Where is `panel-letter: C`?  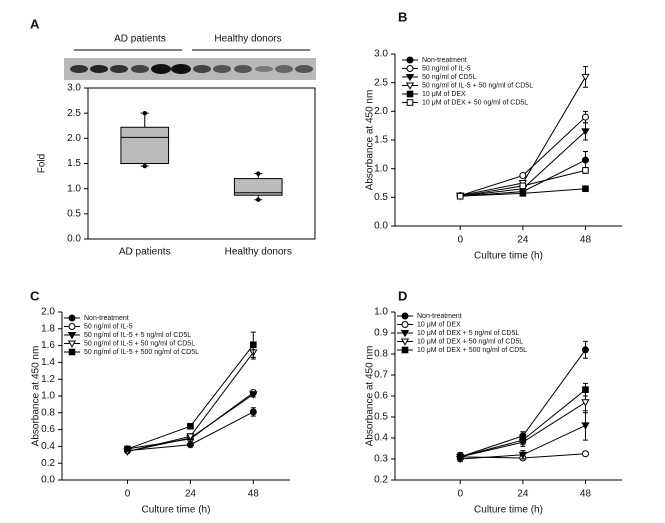 panel-letter: C is located at coordinates (35, 295).